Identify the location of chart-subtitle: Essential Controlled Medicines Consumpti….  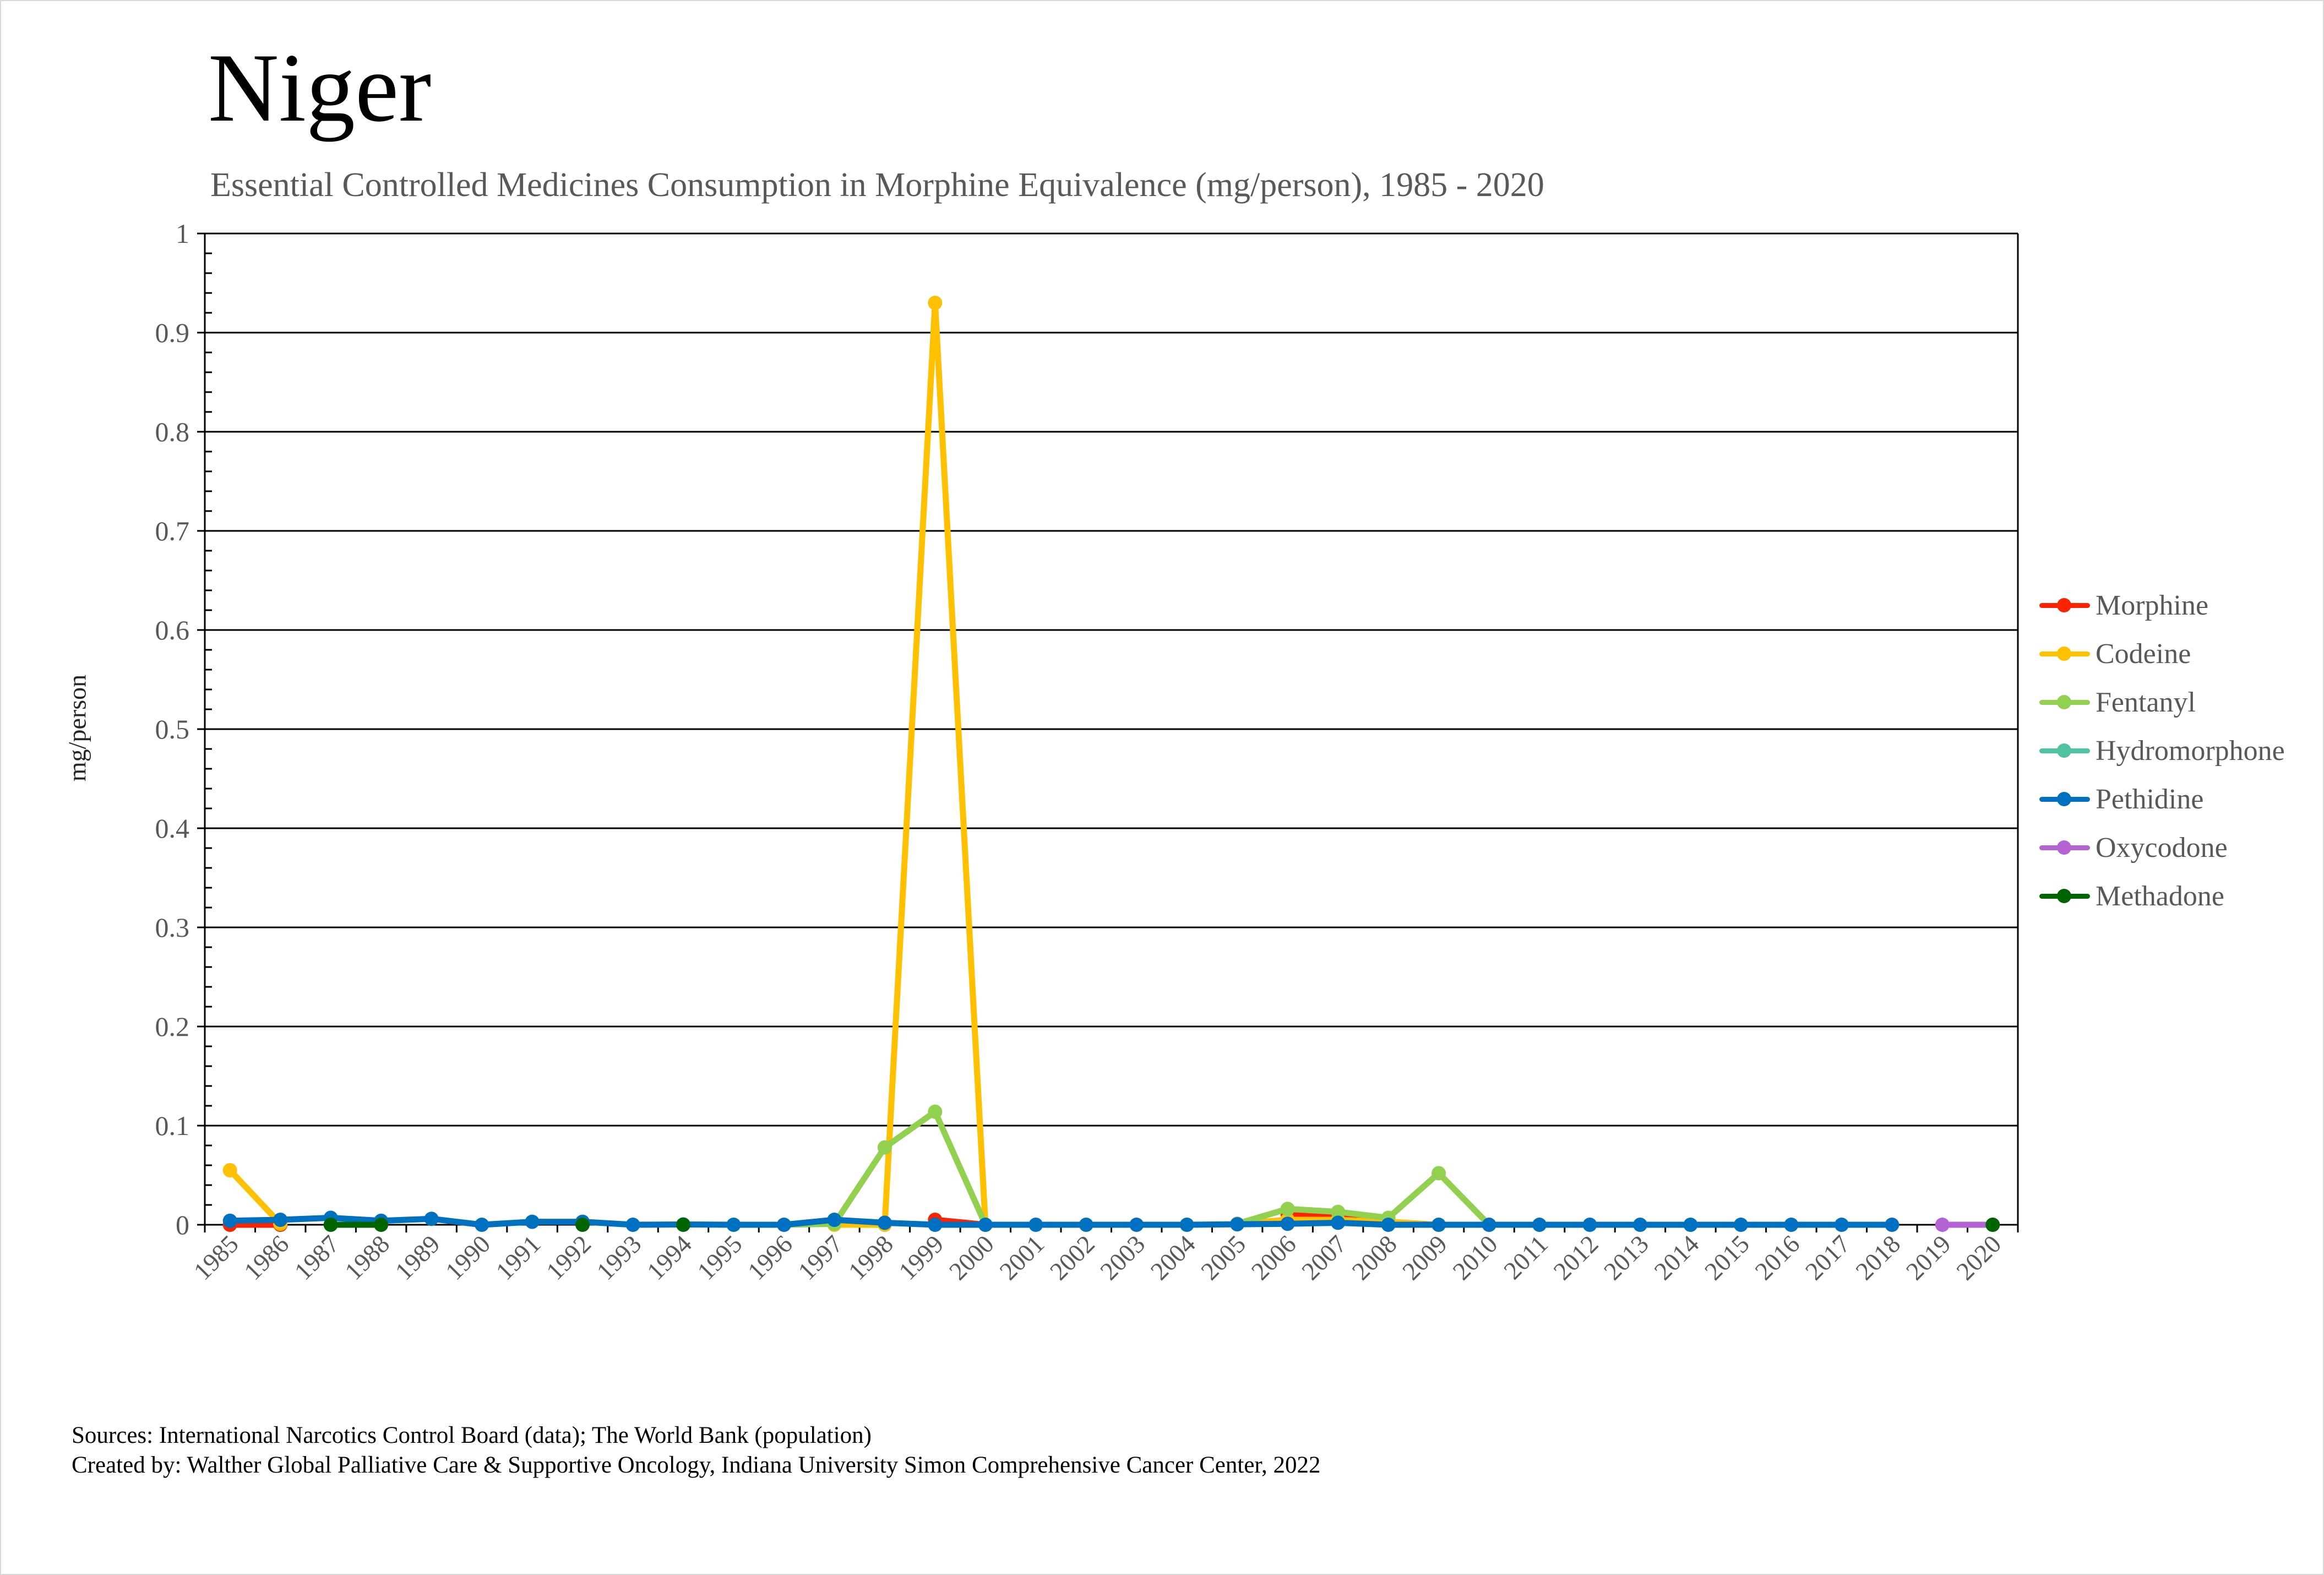
(877, 185).